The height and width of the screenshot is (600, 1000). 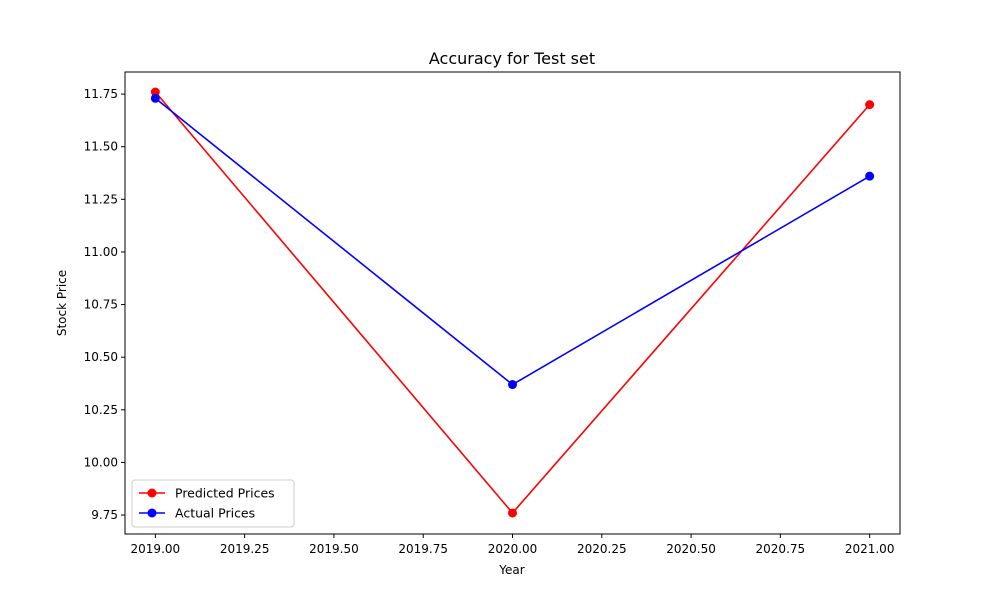 What do you see at coordinates (152, 493) in the screenshot?
I see `legend-swatch-marker-predicted-prices` at bounding box center [152, 493].